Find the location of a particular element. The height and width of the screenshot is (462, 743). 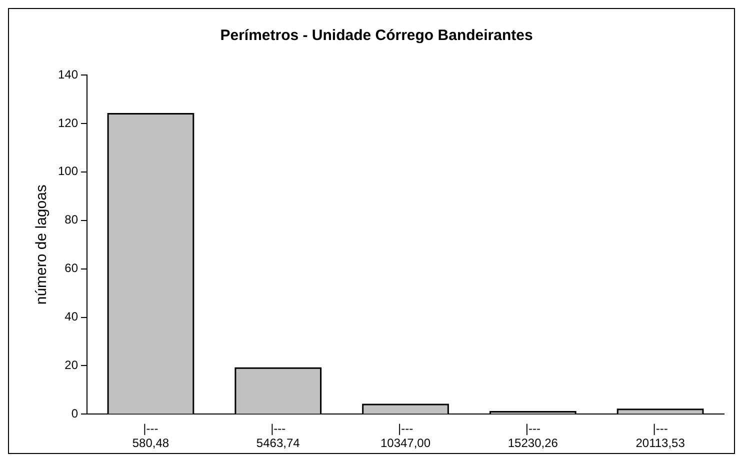

x-tick-label: |--- 10347,00 is located at coordinates (405, 436).